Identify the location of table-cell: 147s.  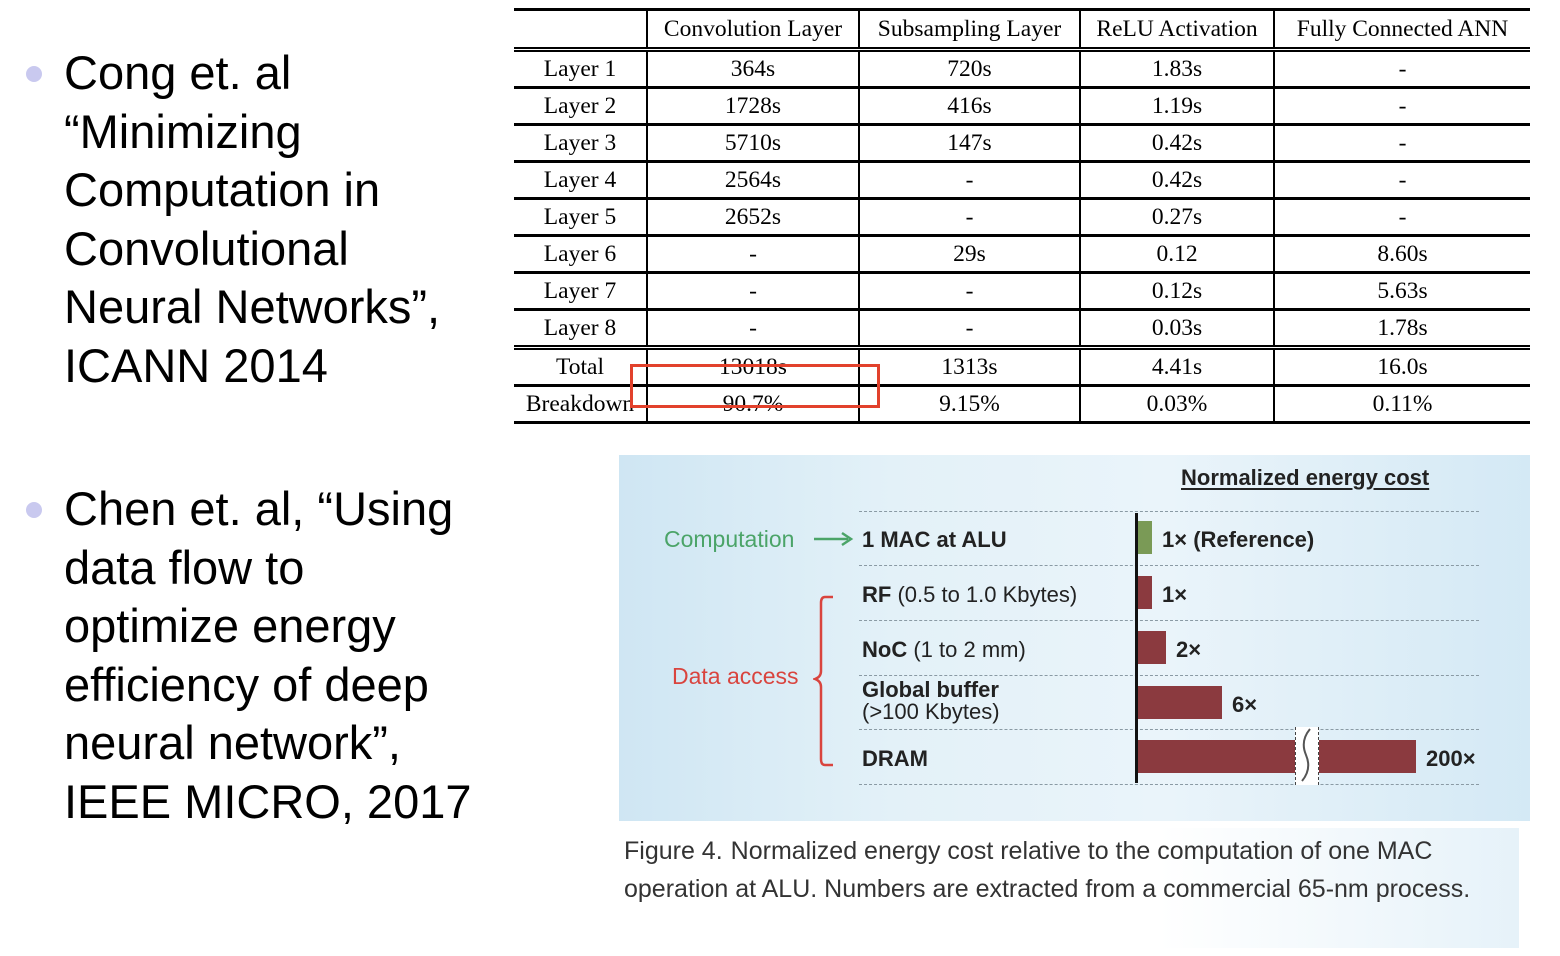
(969, 143).